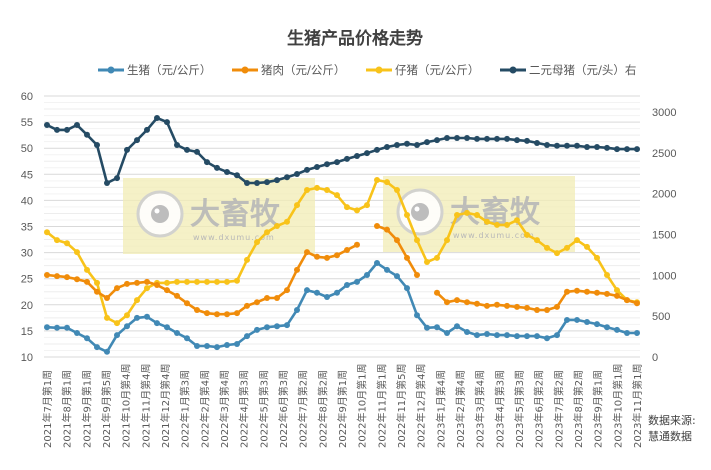 This screenshot has width=711, height=470. What do you see at coordinates (582, 70) in the screenshot?
I see `legend-label: 二元母猪（元/头）右` at bounding box center [582, 70].